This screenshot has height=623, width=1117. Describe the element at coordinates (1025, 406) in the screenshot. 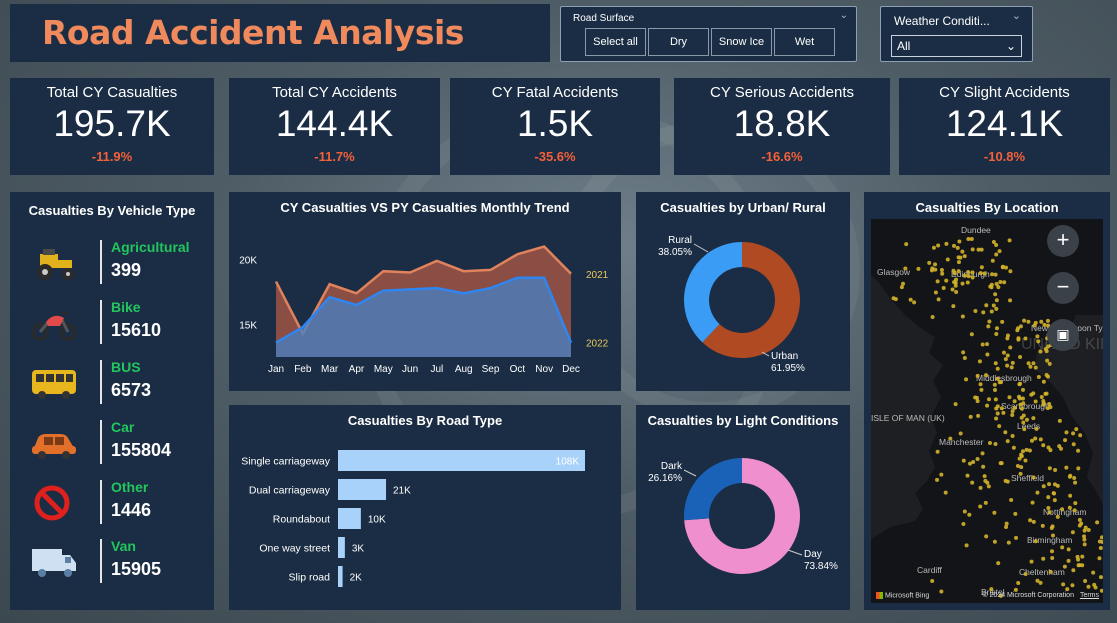

I see `place-label: Scarborough` at that location.